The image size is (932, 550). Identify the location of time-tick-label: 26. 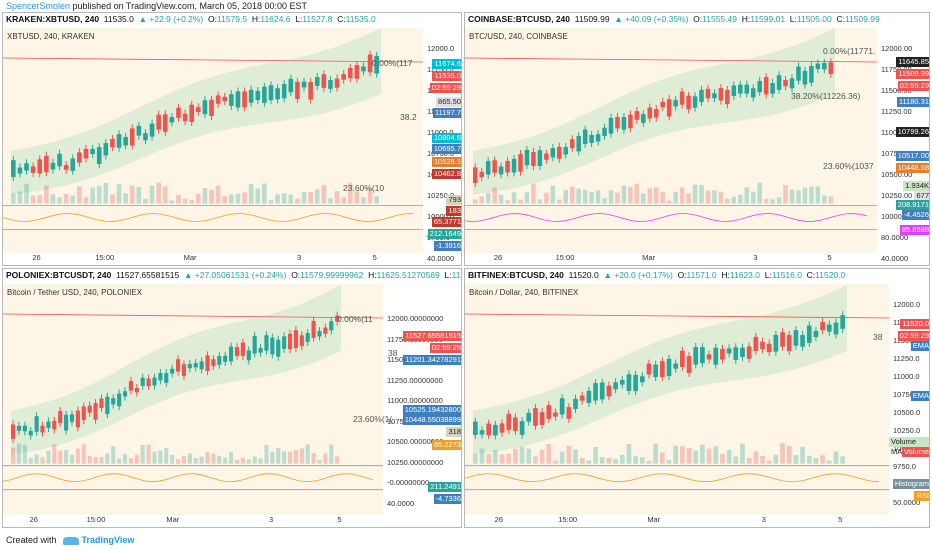
(499, 519).